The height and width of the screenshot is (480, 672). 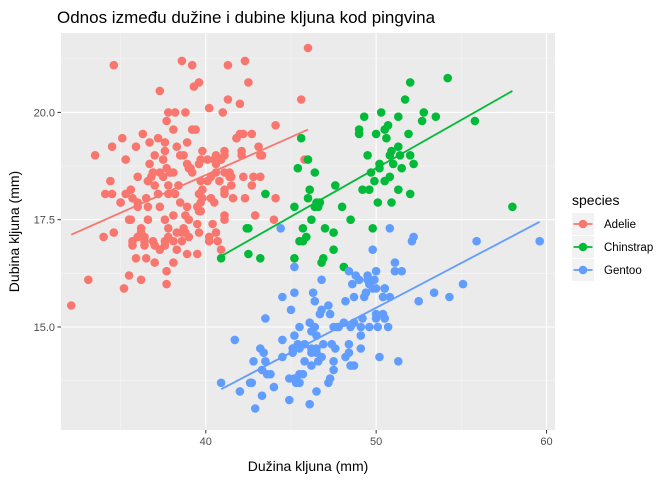 I want to click on x-tick-label: 40, so click(x=206, y=442).